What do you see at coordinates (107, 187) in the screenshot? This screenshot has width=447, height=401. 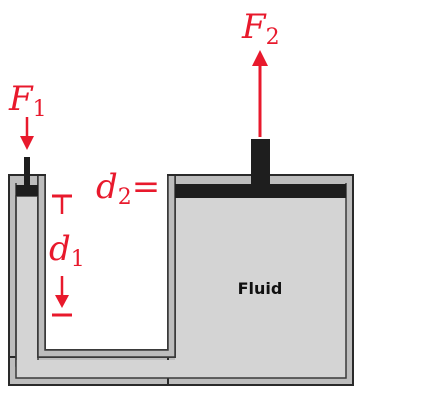 I see `distance-output-symbol: d` at bounding box center [107, 187].